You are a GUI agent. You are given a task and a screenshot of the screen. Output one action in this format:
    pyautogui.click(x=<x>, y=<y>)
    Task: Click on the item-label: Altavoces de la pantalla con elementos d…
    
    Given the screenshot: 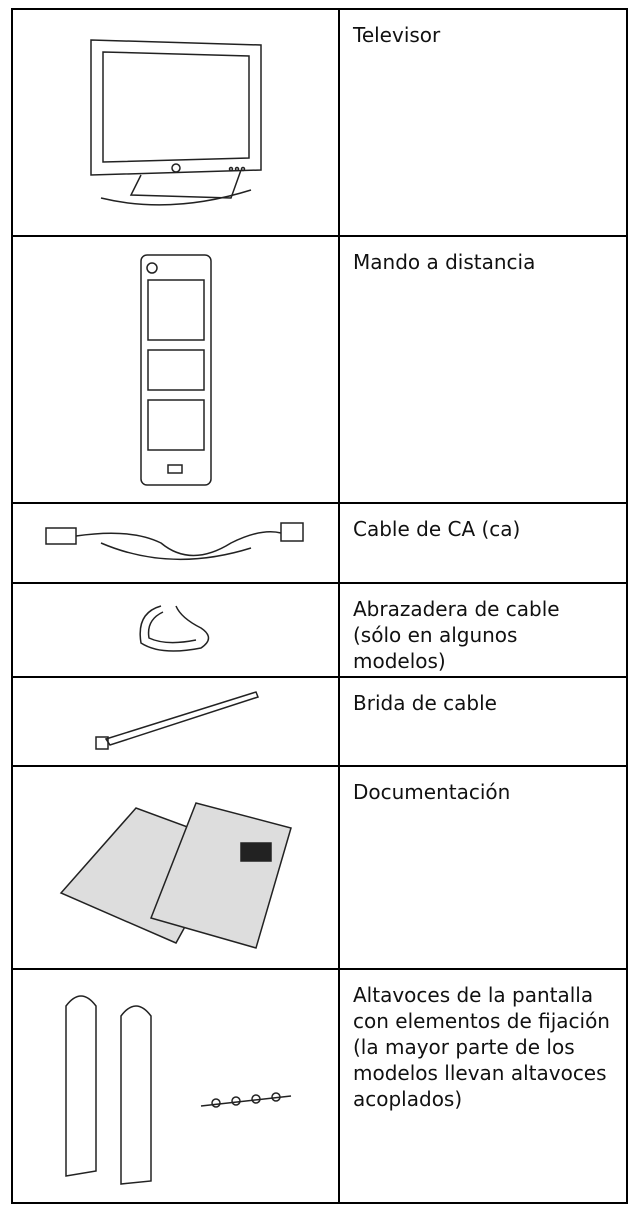 What is the action you would take?
    pyautogui.click(x=483, y=1086)
    